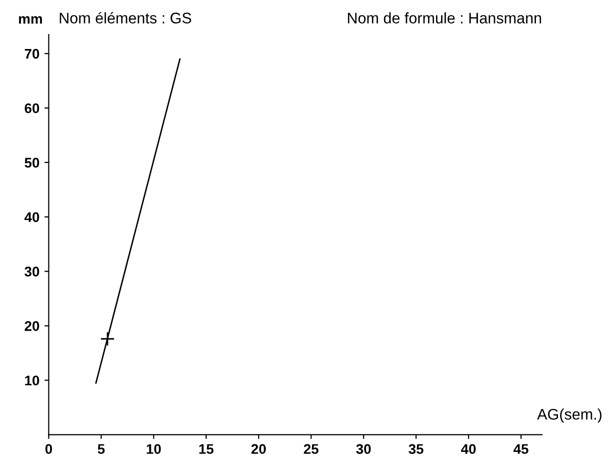 The height and width of the screenshot is (460, 609). I want to click on x-axis-title: AG(sem.), so click(569, 415).